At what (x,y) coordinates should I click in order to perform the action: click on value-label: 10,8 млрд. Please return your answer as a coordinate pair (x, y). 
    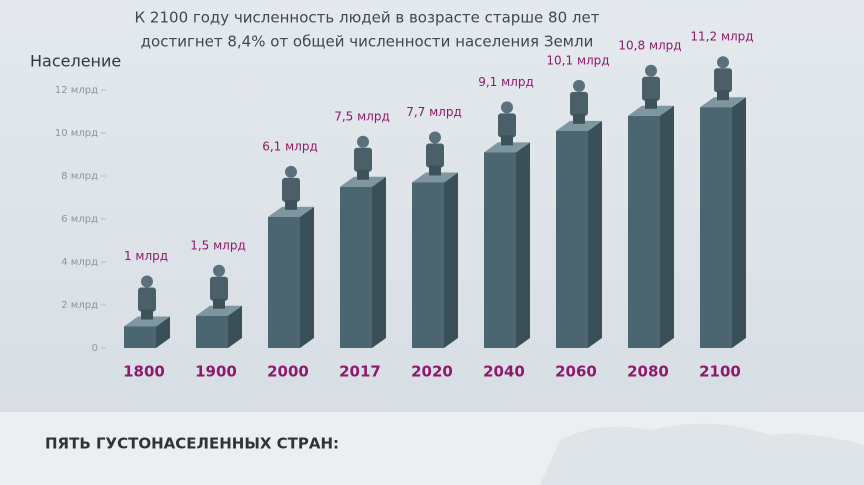
    Looking at the image, I should click on (649, 45).